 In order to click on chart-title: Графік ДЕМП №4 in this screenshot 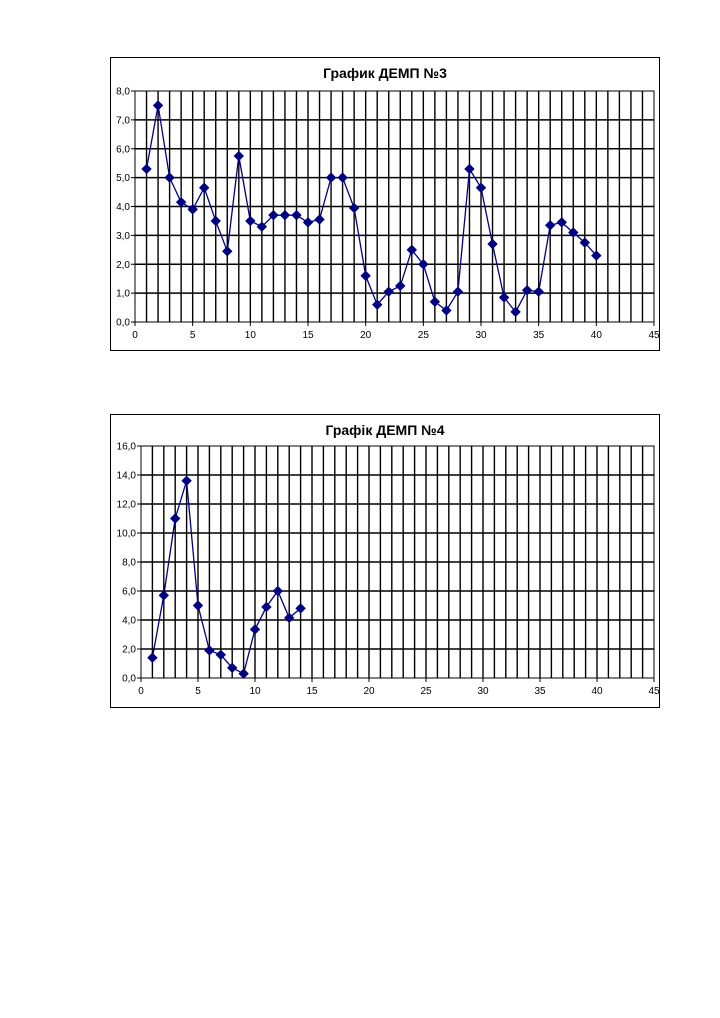, I will do `click(385, 430)`.